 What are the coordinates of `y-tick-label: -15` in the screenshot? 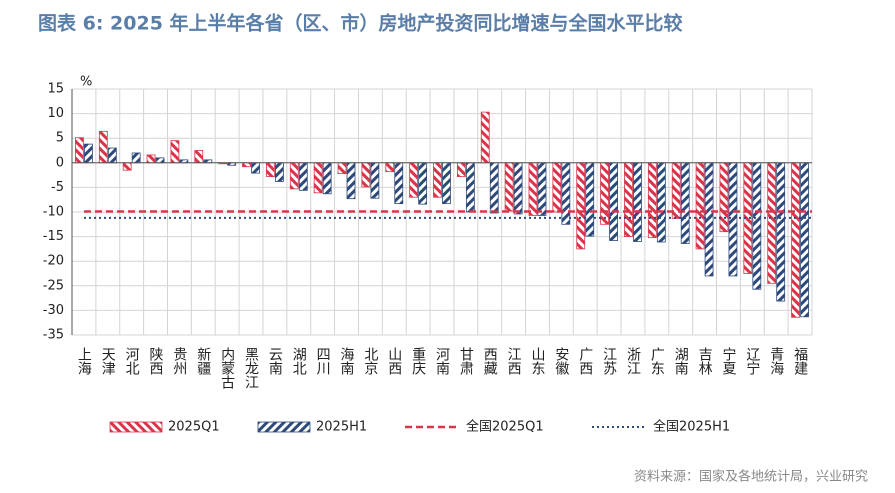 It's located at (53, 236).